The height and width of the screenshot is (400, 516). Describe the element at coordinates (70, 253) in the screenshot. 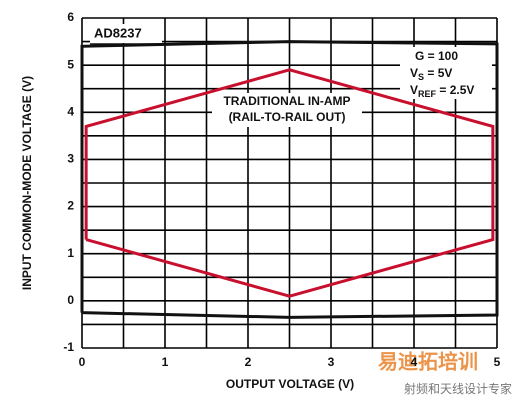

I see `y-tick-label: 1` at that location.